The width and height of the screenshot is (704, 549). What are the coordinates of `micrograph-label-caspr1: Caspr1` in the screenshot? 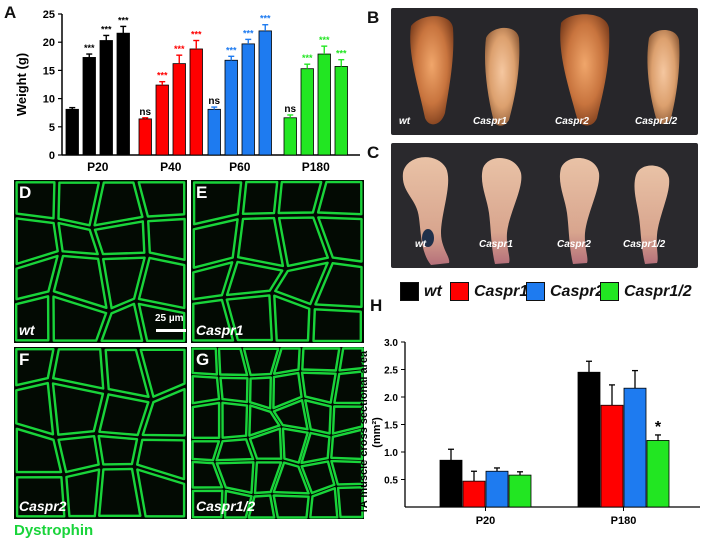 It's located at (220, 330).